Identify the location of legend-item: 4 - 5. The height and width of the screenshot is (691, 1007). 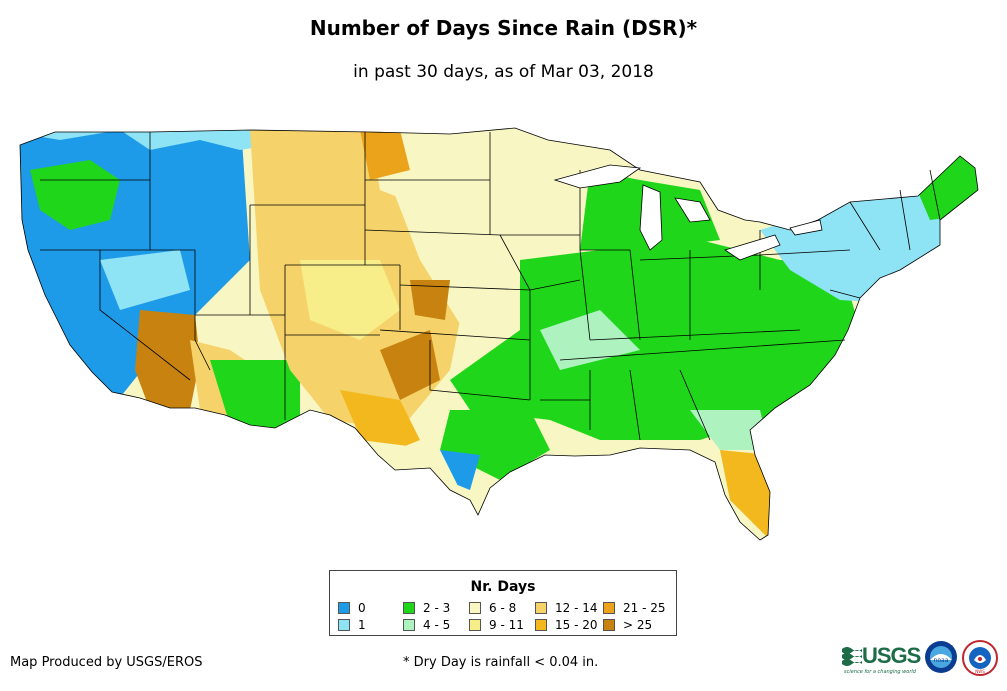
(426, 625).